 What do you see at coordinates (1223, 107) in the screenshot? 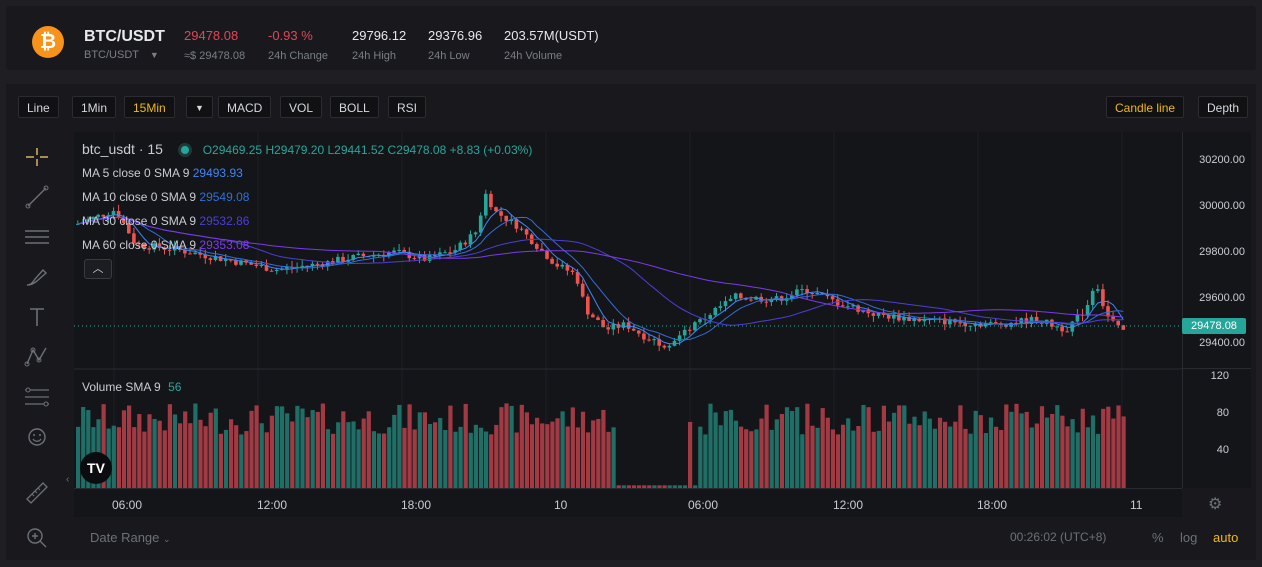
I see `depth-button: Depth` at bounding box center [1223, 107].